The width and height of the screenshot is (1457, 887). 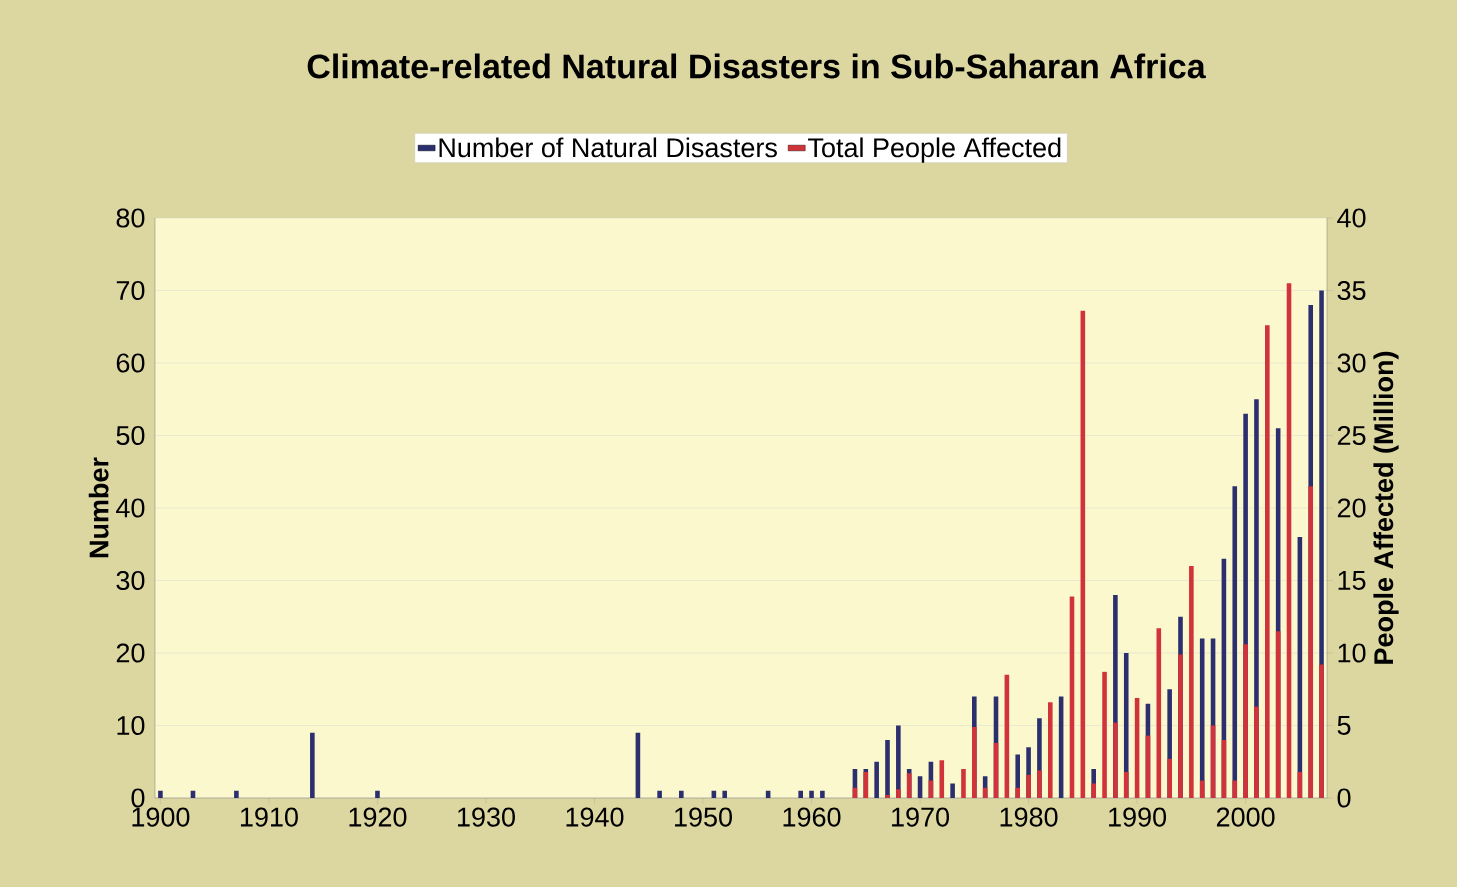 I want to click on y2-tick-label: 20, so click(x=1351, y=508).